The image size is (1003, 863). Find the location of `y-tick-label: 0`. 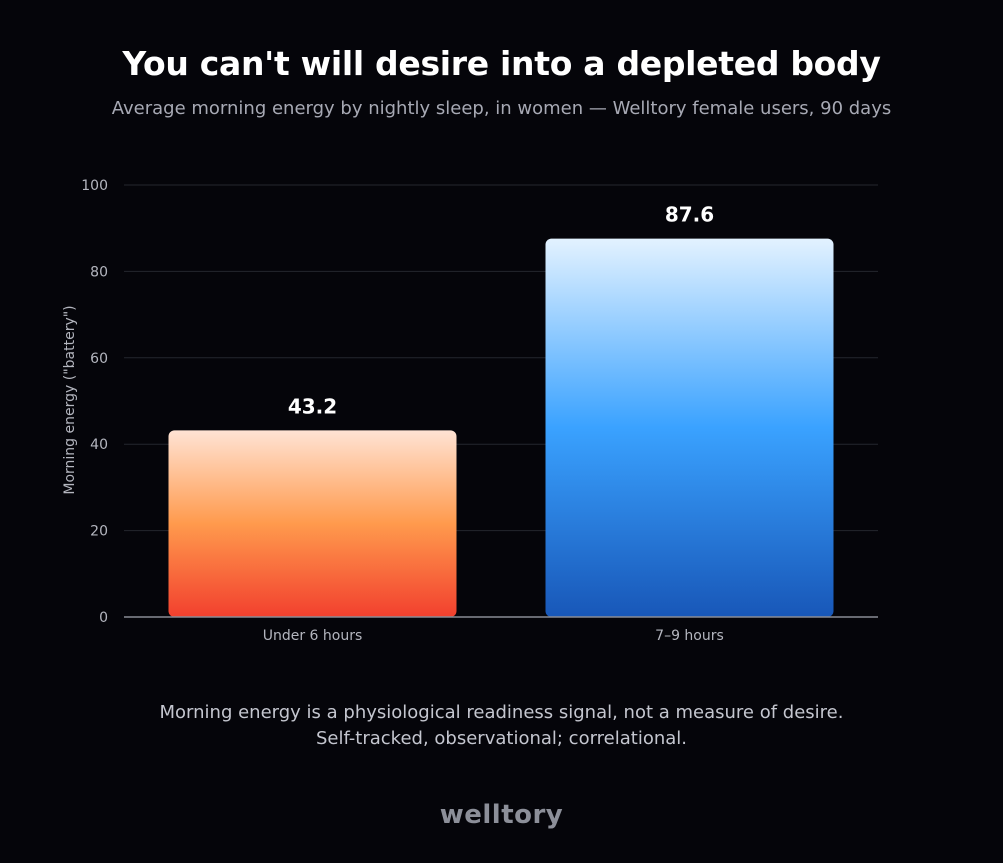

y-tick-label: 0 is located at coordinates (103, 618).